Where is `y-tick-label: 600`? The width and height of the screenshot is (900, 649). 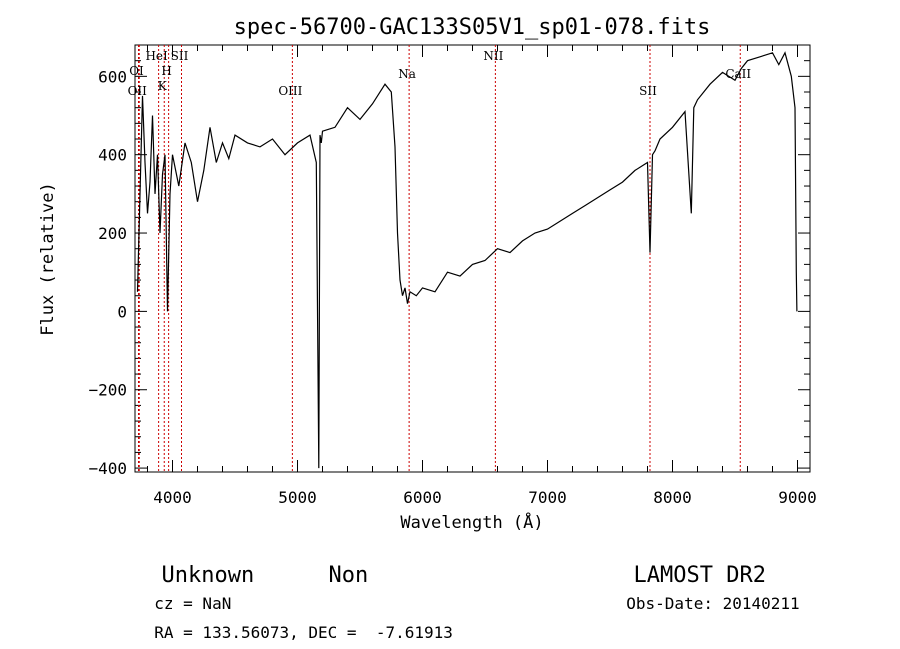
y-tick-label: 600 is located at coordinates (112, 76).